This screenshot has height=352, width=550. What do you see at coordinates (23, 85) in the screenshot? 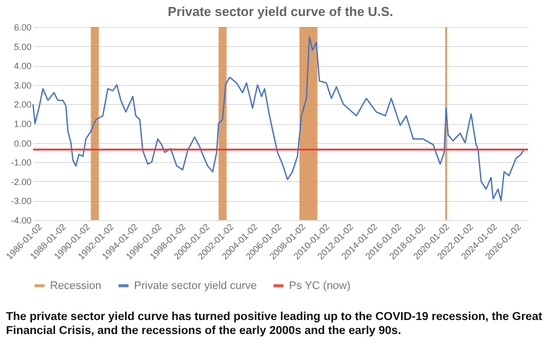
I see `y-tick-label: 3.00` at bounding box center [23, 85].